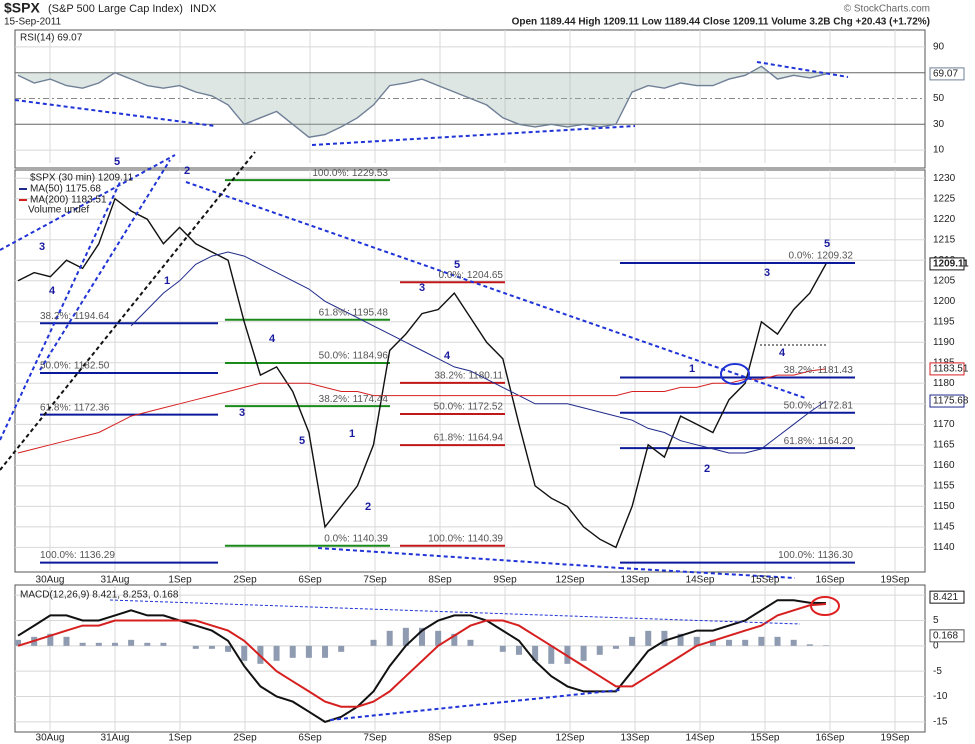 The height and width of the screenshot is (744, 975). Describe the element at coordinates (819, 405) in the screenshot. I see `fib-label: 50.0%: 1172.81` at that location.